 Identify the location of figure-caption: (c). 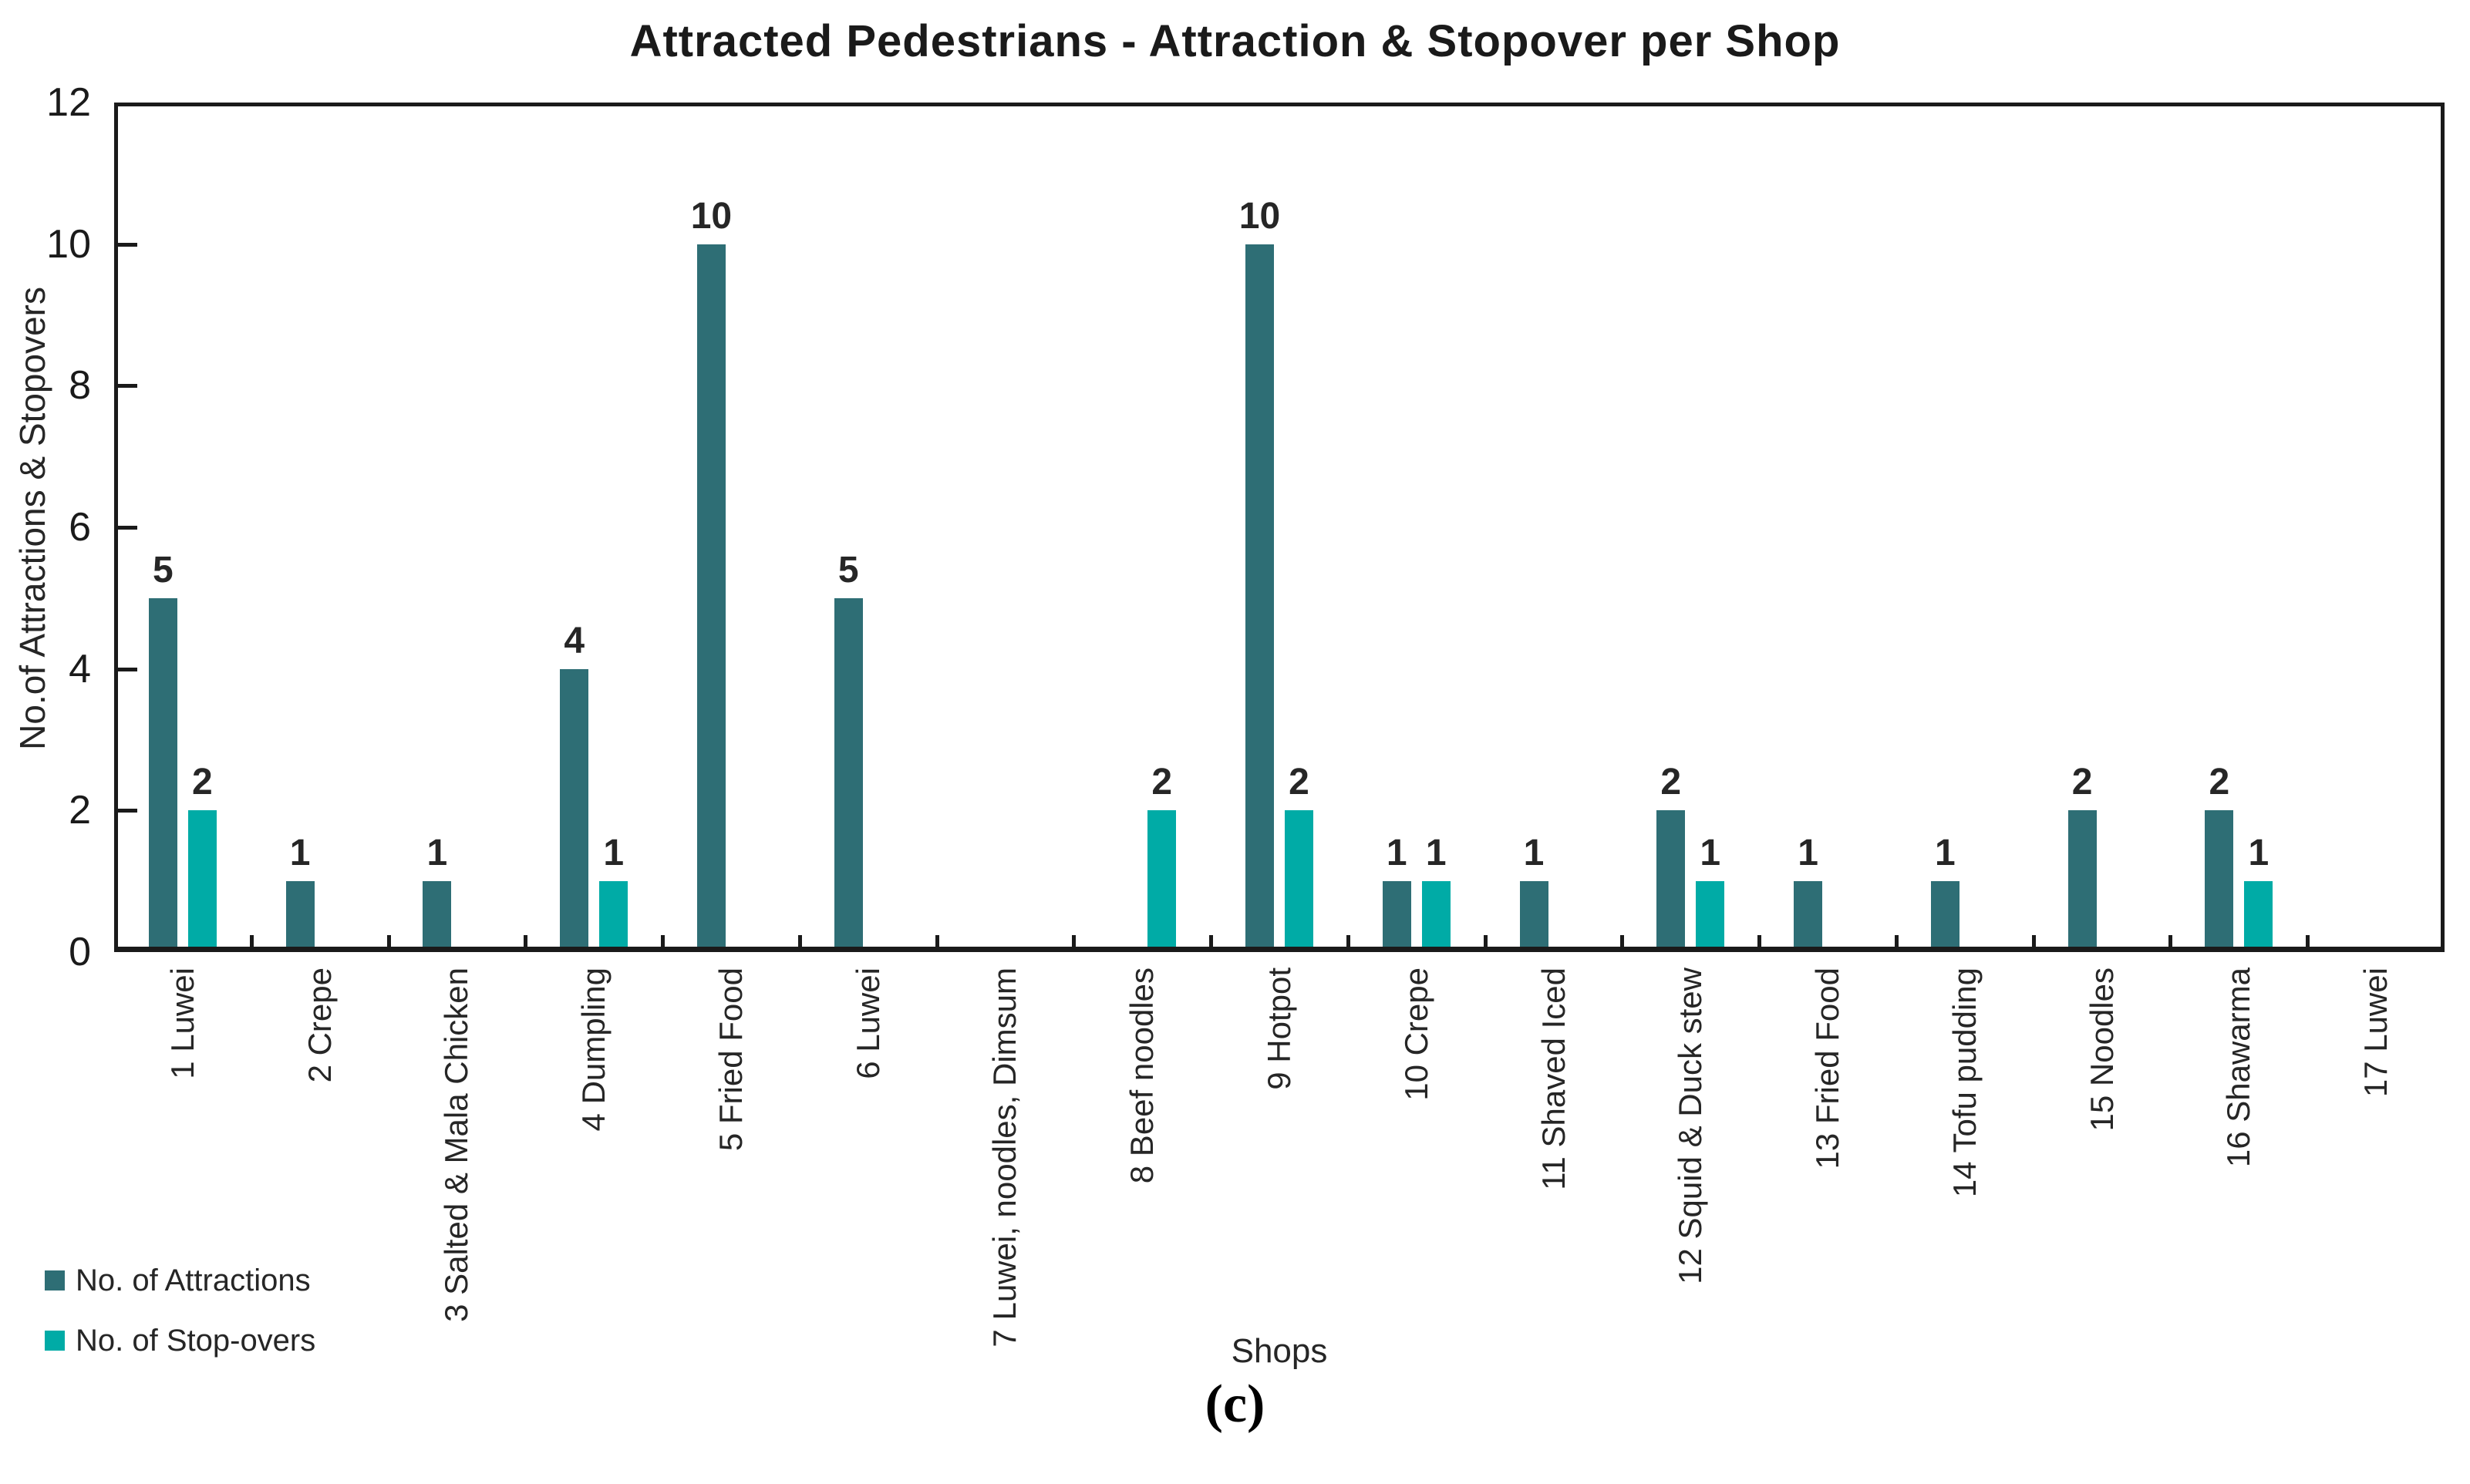
(1235, 1405).